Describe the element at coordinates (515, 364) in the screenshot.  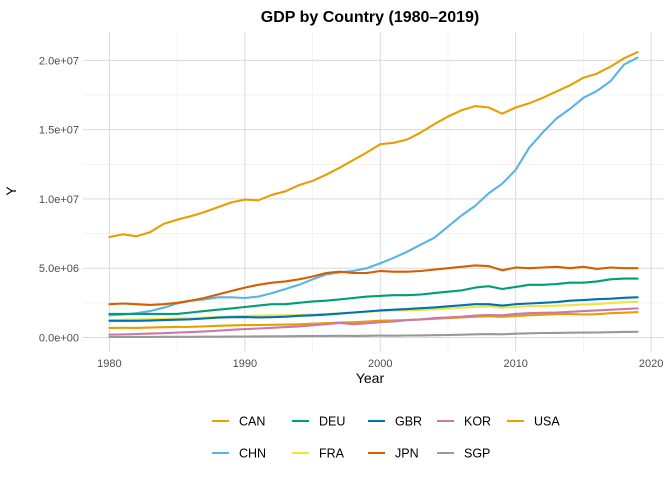
I see `x-tick-label: 2010` at that location.